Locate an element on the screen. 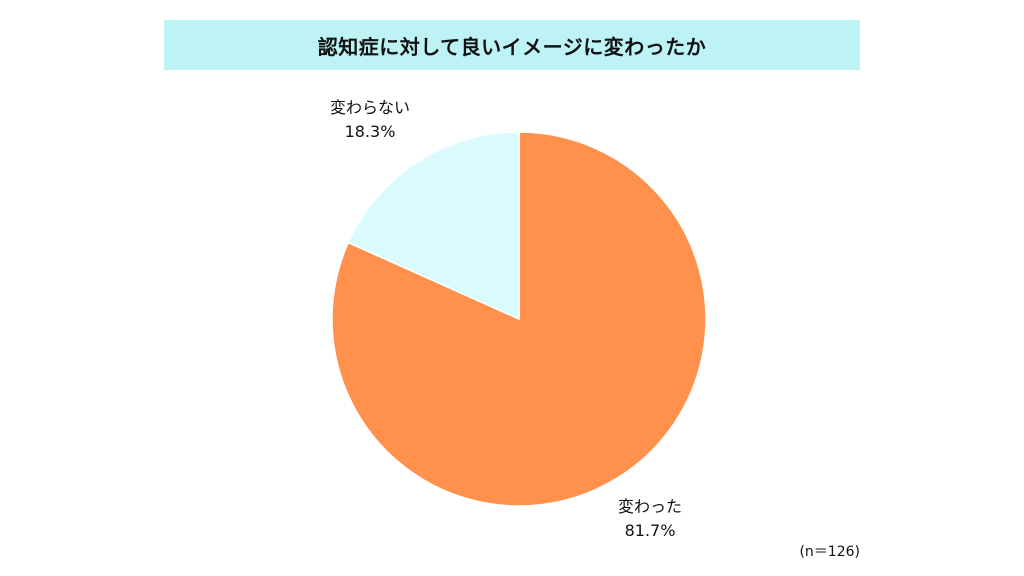 The height and width of the screenshot is (576, 1024). chart-title: 認知症に対して良いイメージに変わったか is located at coordinates (512, 46).